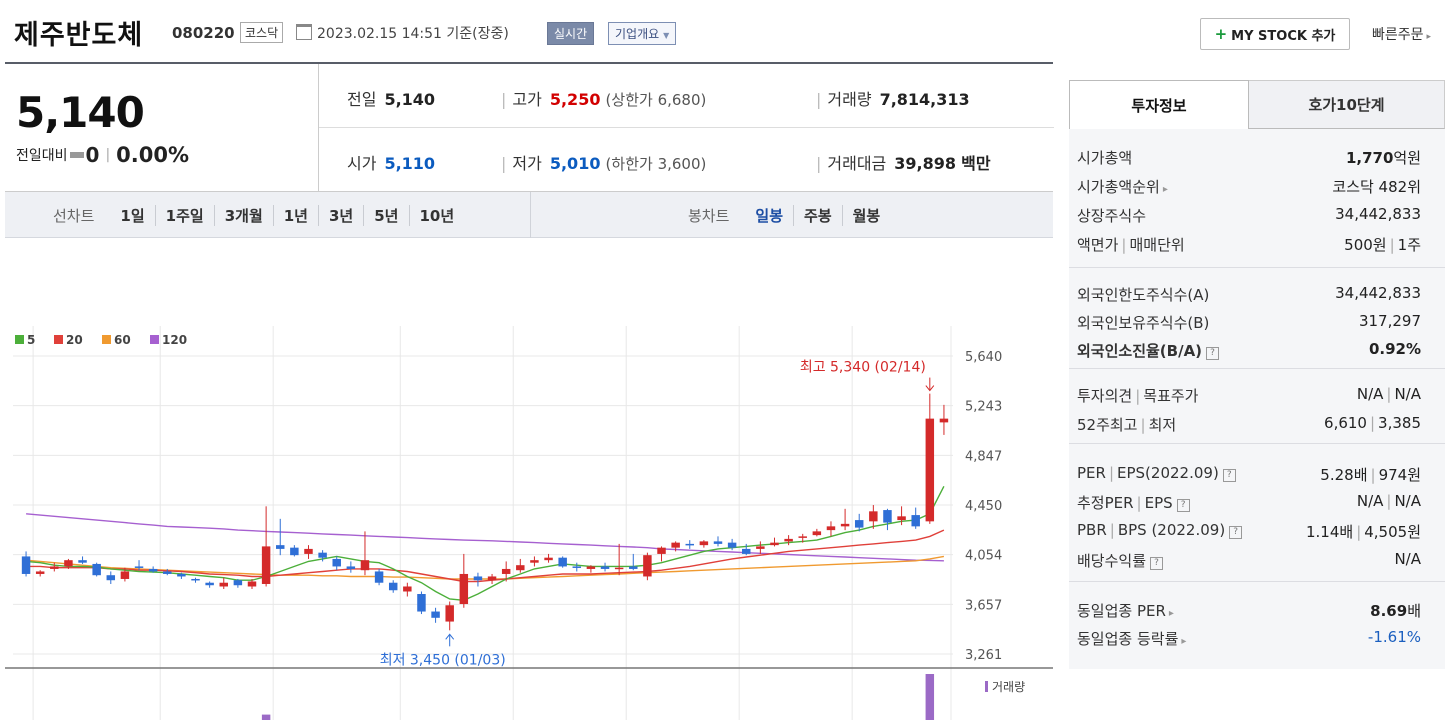 The image size is (1454, 724). Describe the element at coordinates (485, 567) in the screenshot. I see `moving-average-line-ma60` at that location.